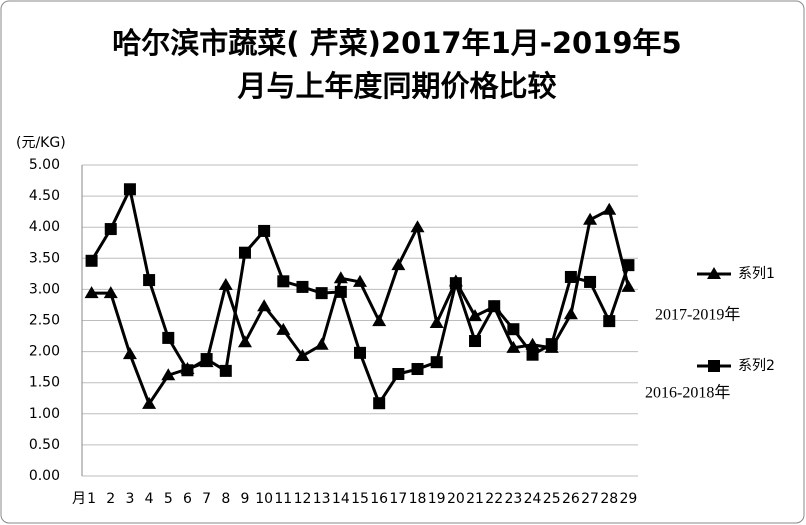 This screenshot has width=806, height=525. I want to click on y-tick-label: 0.50, so click(44, 445).